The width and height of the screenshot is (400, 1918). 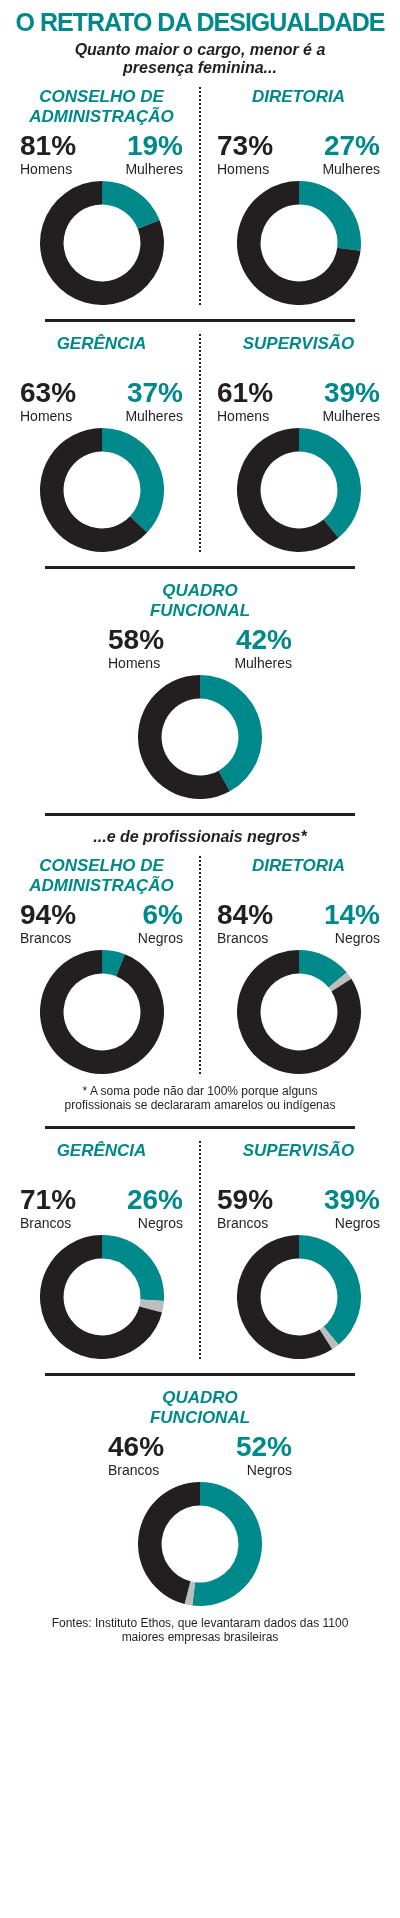 What do you see at coordinates (351, 145) in the screenshot?
I see `data-label: 27%` at bounding box center [351, 145].